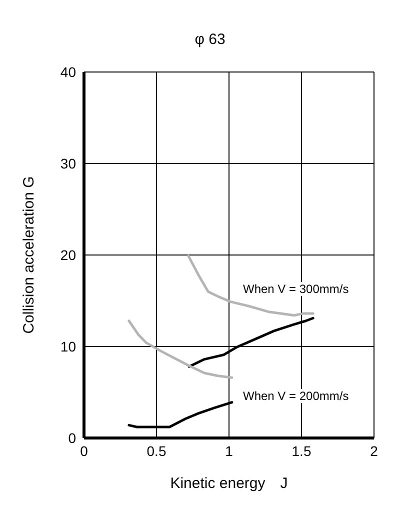 The width and height of the screenshot is (420, 510). What do you see at coordinates (156, 450) in the screenshot?
I see `x-tick-label: 0.5` at bounding box center [156, 450].